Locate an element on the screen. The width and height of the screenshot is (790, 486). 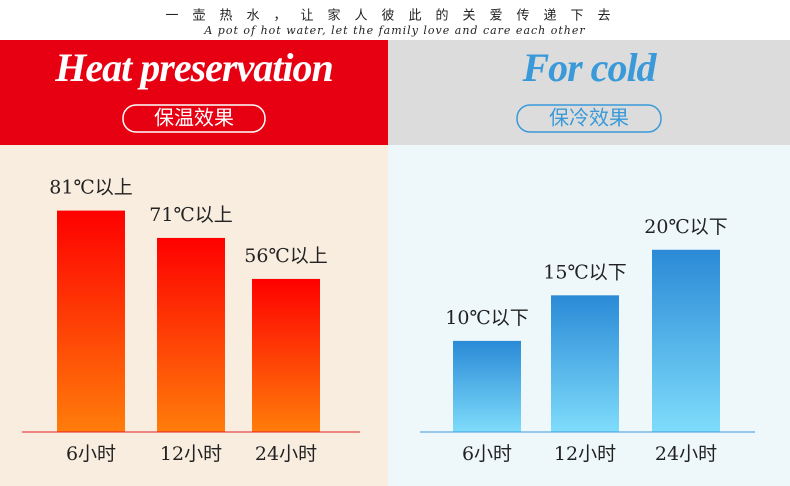
chart-subtitle: 保温效果 is located at coordinates (194, 118).